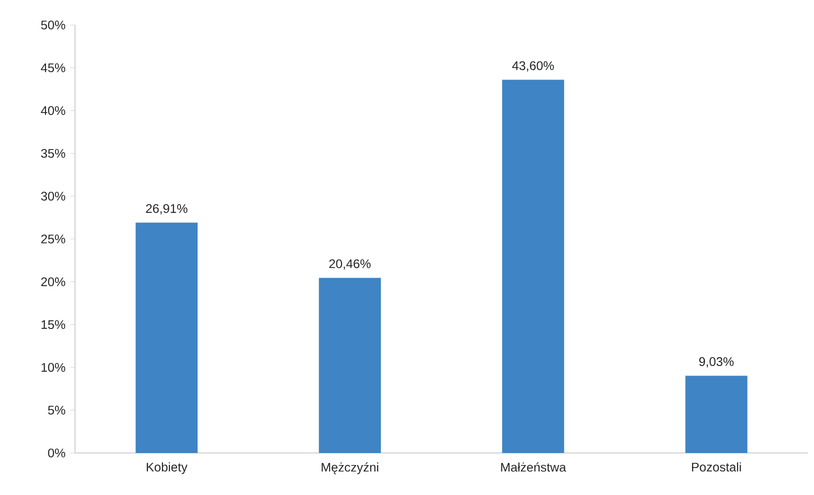 Image resolution: width=814 pixels, height=495 pixels. Describe the element at coordinates (167, 468) in the screenshot. I see `x-tick-label: Kobiety` at that location.